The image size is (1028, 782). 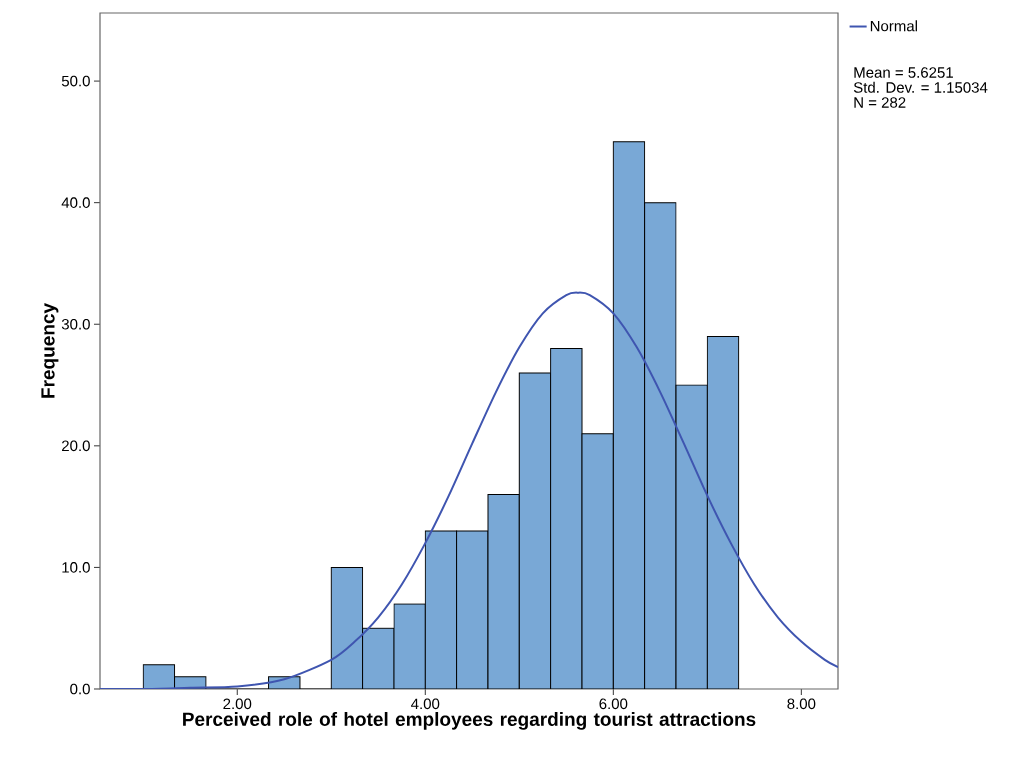 I want to click on x-tick-label: 2.00, so click(x=237, y=704).